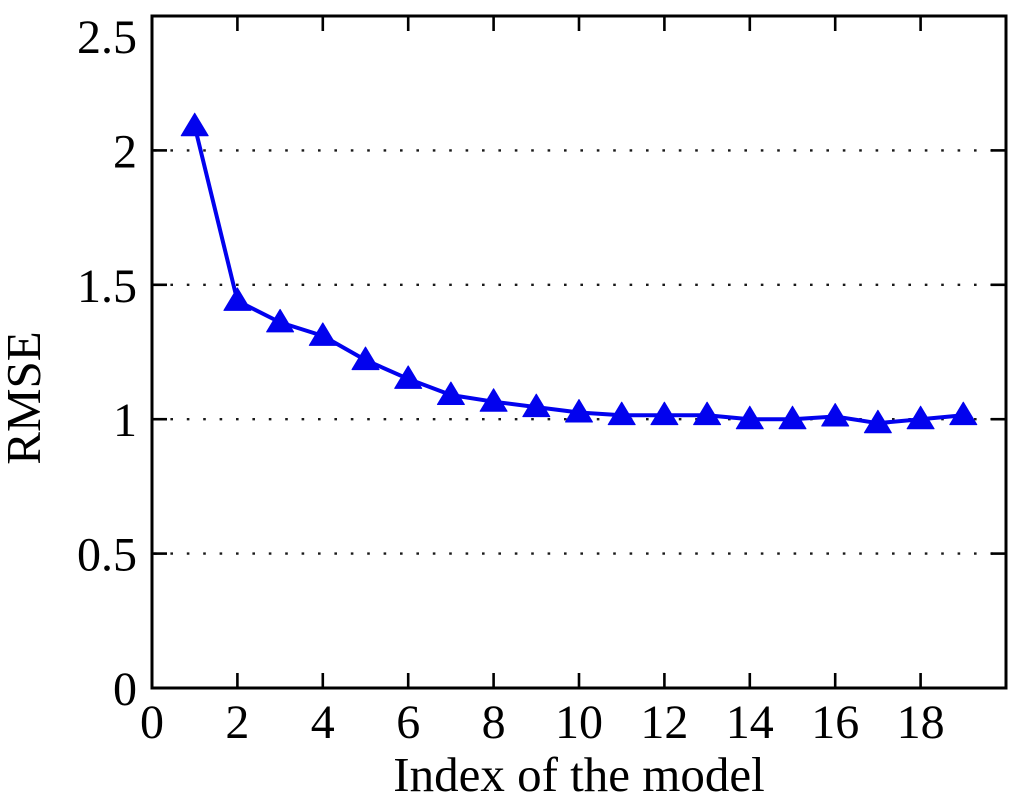 This screenshot has height=804, width=1024. I want to click on x-tick-label: 14, so click(750, 722).